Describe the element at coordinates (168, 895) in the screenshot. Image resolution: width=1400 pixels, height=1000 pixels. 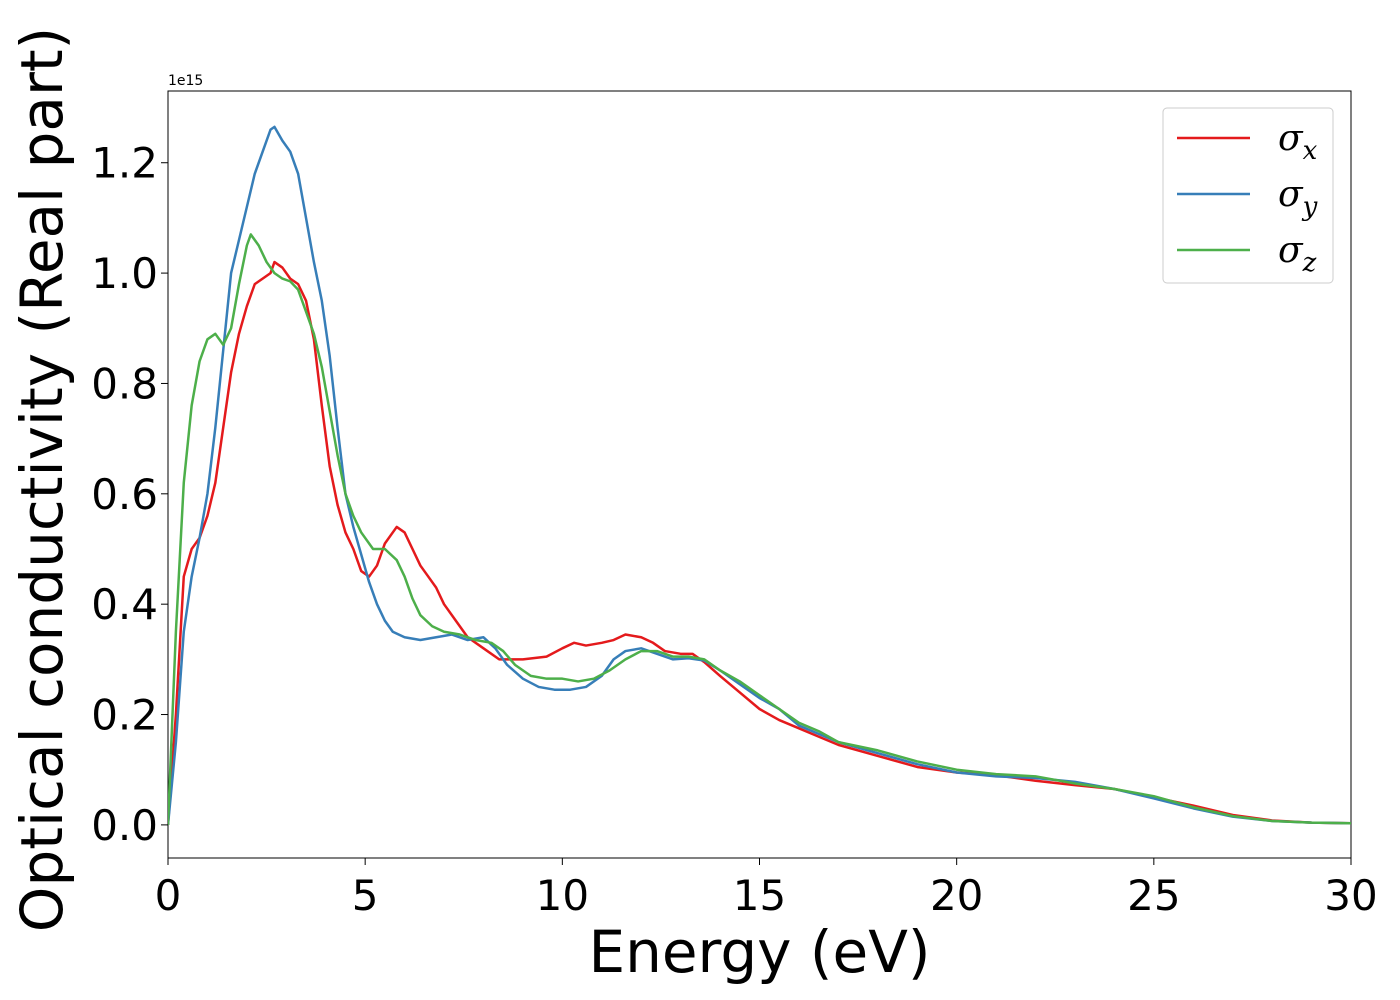
I see `x-tick-label: 0` at that location.